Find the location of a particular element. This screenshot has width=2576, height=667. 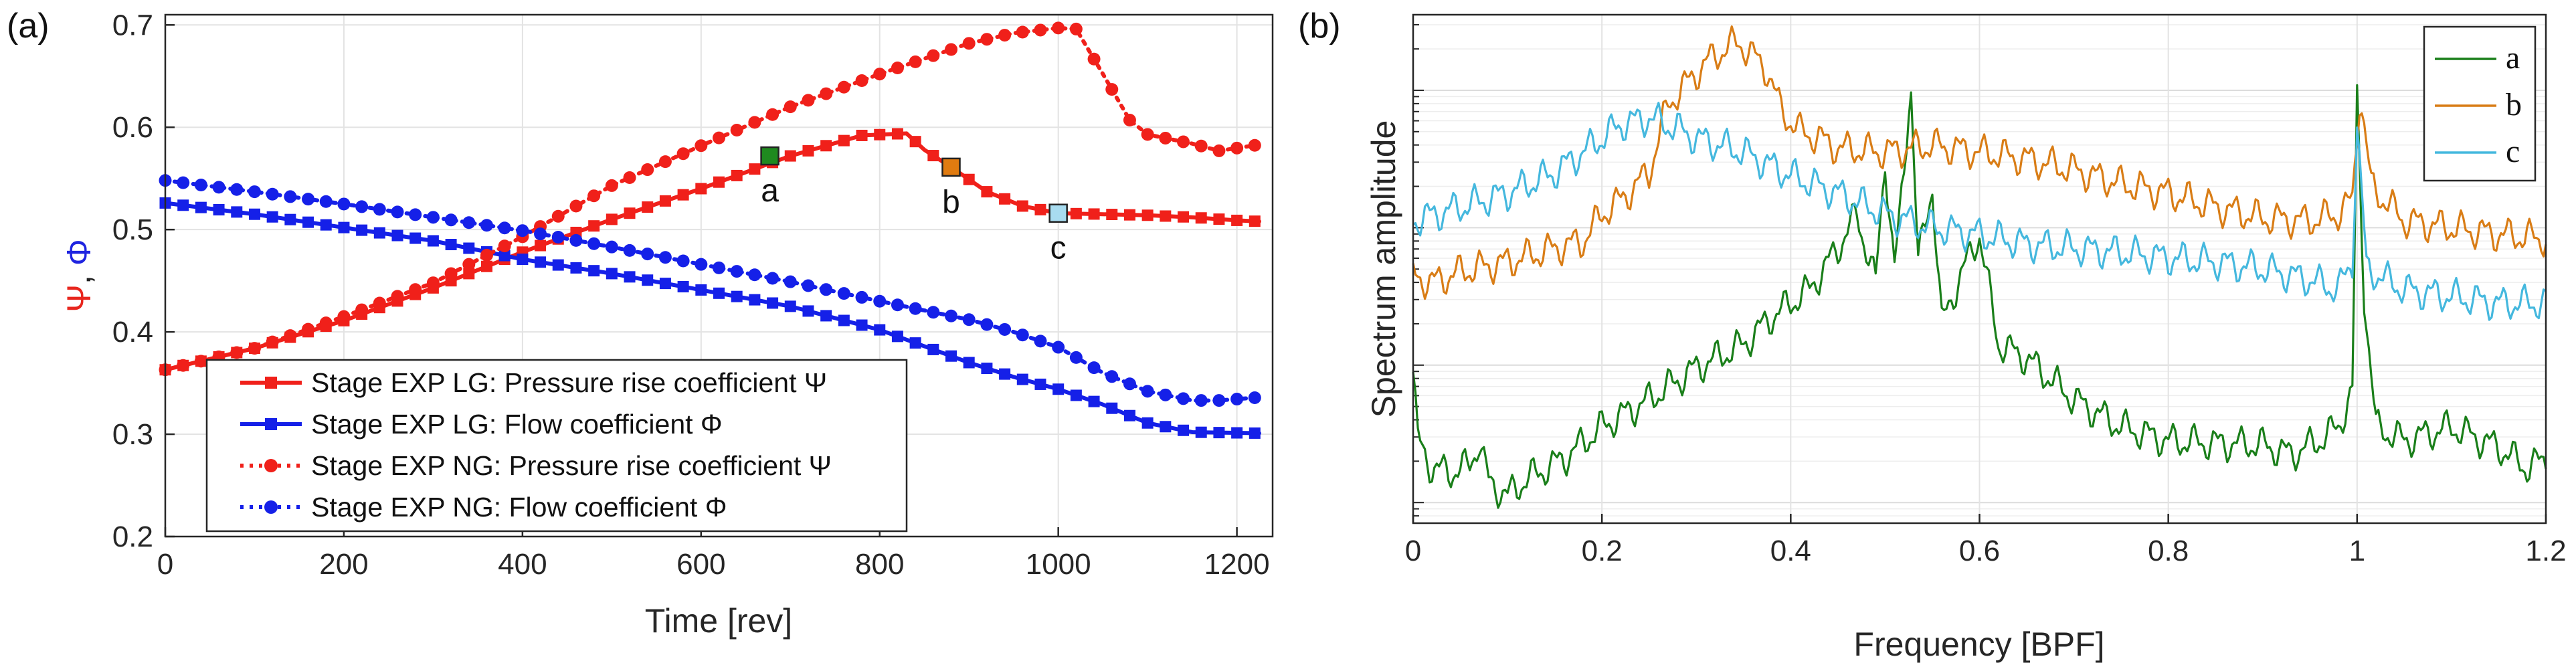

legend-label: a is located at coordinates (2513, 58).